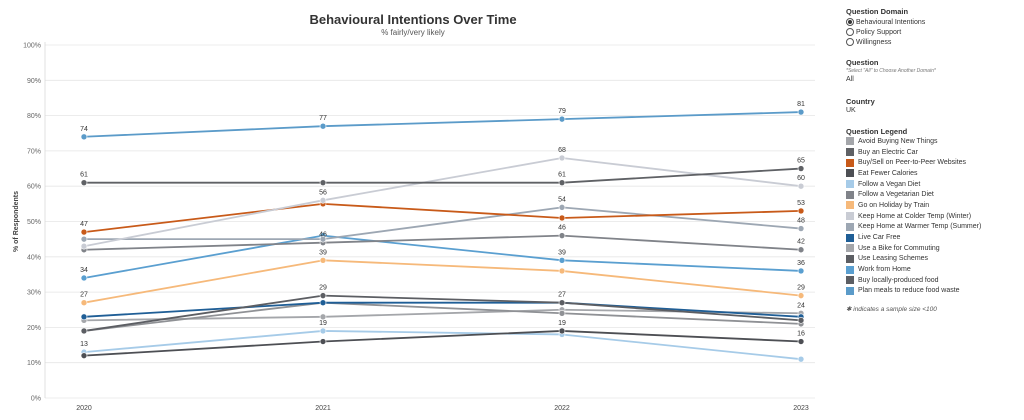  I want to click on y-tick-label: 100%, so click(32, 46).